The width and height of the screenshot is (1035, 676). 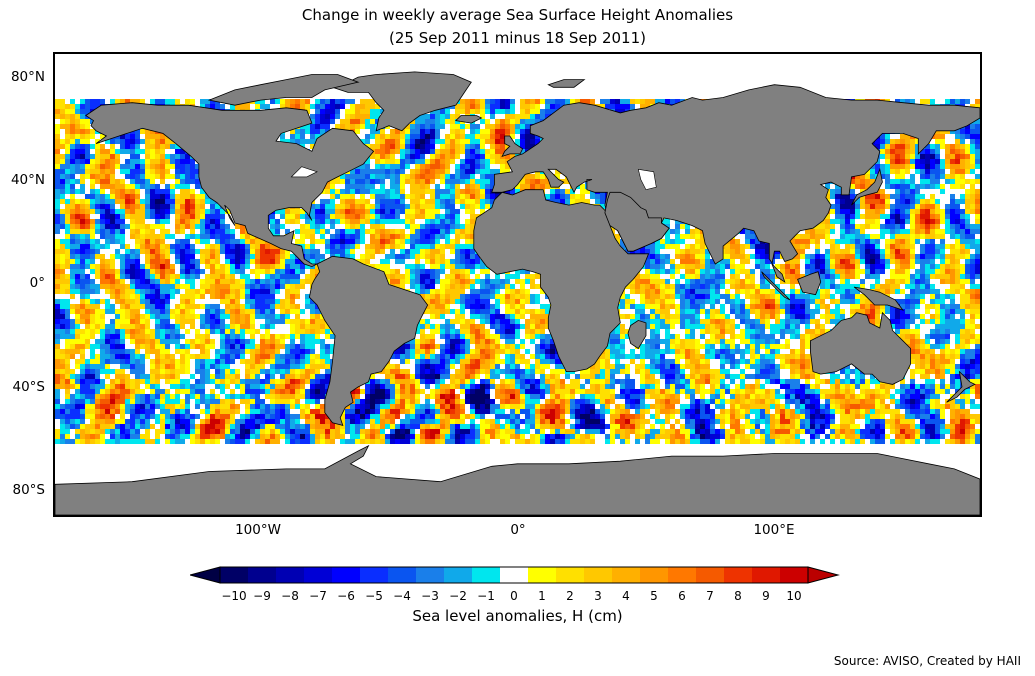 I want to click on lon-label-100w: 100°W, so click(x=258, y=530).